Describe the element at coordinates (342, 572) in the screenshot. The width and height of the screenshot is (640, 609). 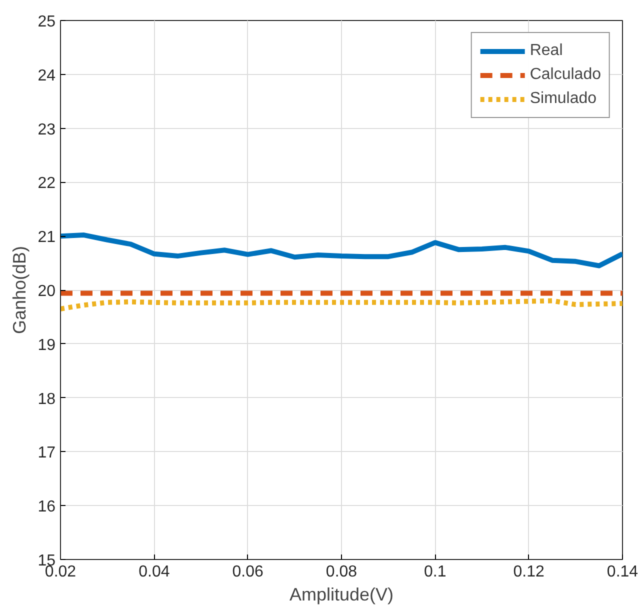
I see `x-tick-label: 0.08` at that location.